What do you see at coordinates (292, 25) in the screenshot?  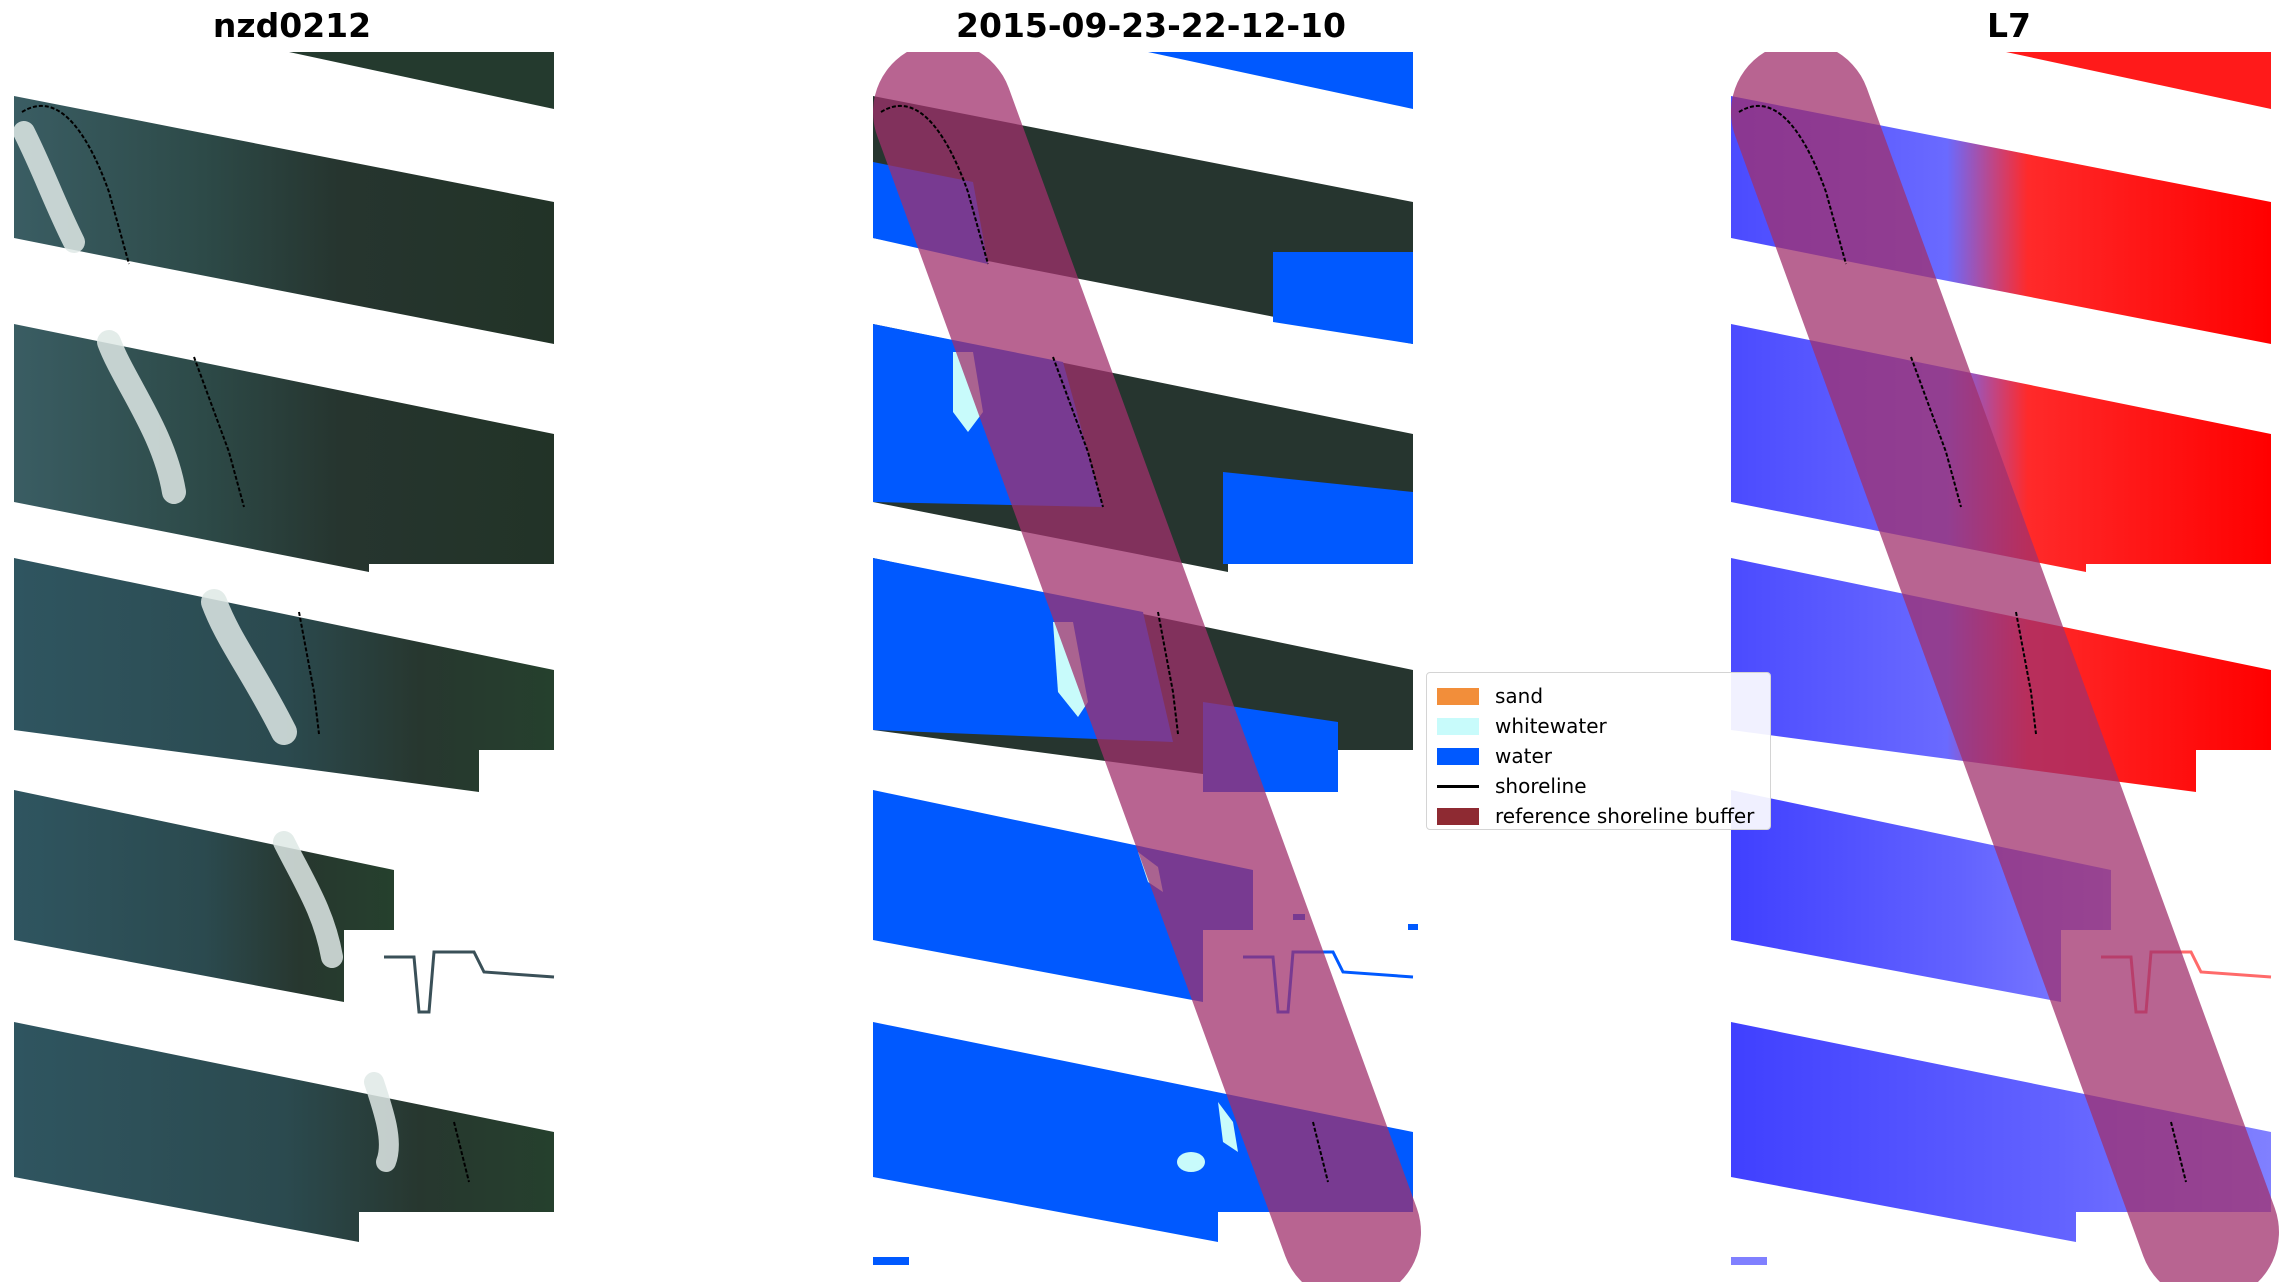 I see `panel-title-rgb: nzd0212` at bounding box center [292, 25].